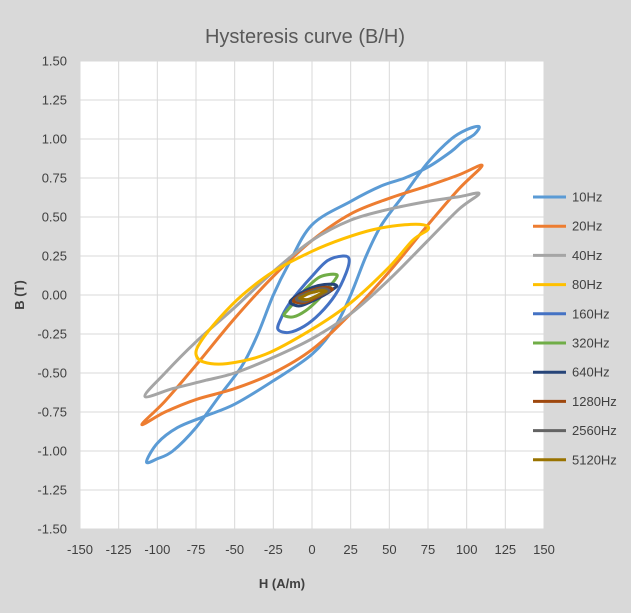  I want to click on series-80hz-curve, so click(312, 294).